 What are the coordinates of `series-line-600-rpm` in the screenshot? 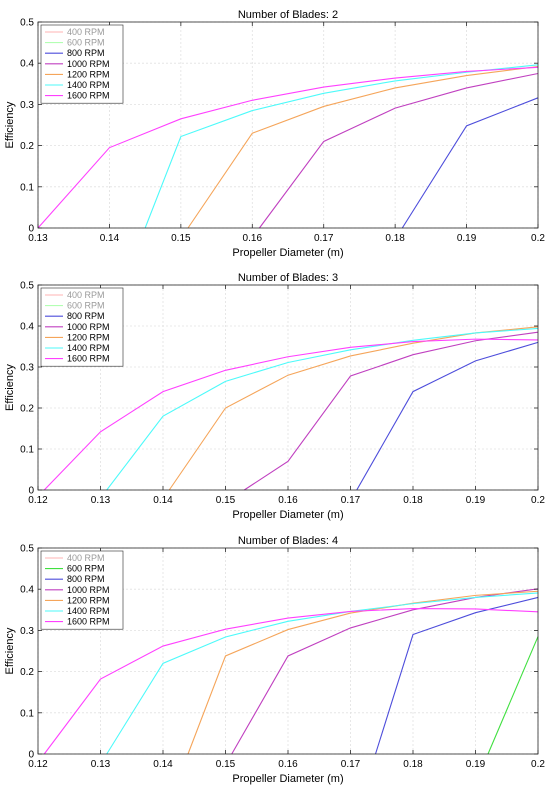 It's located at (513, 695).